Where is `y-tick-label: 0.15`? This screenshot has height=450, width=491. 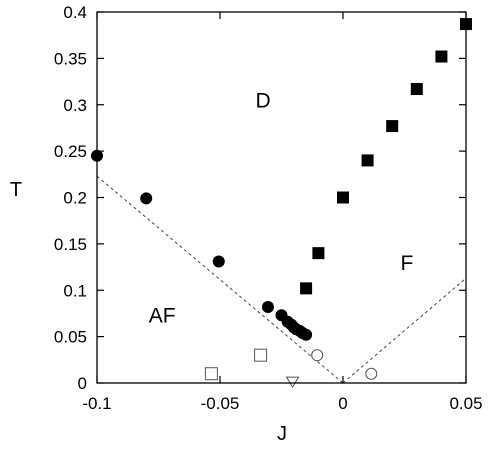 y-tick-label: 0.15 is located at coordinates (70, 244).